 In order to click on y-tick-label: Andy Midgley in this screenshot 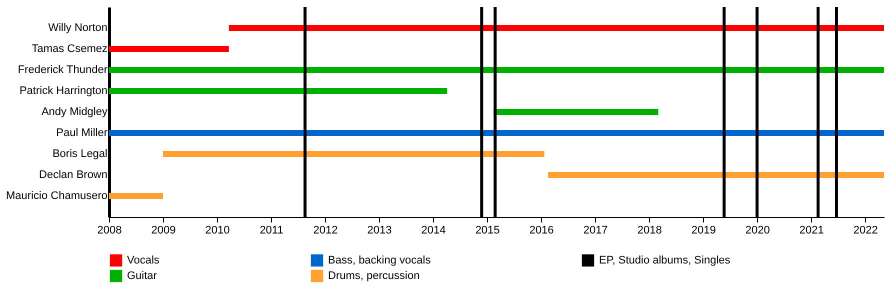, I will do `click(74, 112)`.